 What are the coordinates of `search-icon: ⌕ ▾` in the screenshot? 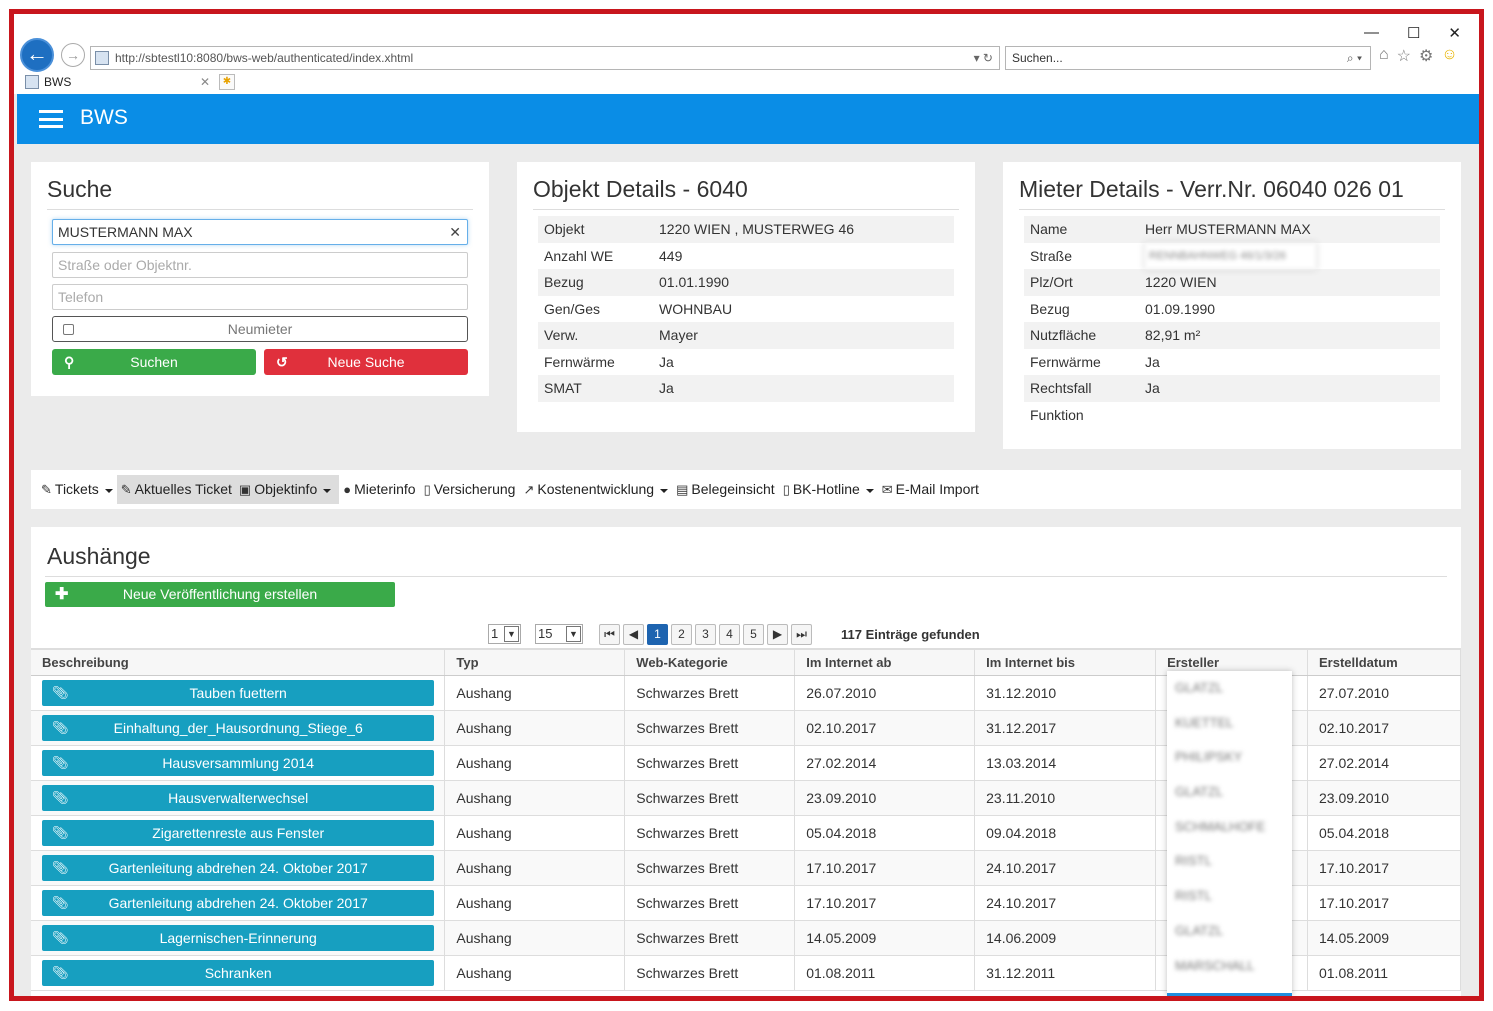 It's located at (1354, 58).